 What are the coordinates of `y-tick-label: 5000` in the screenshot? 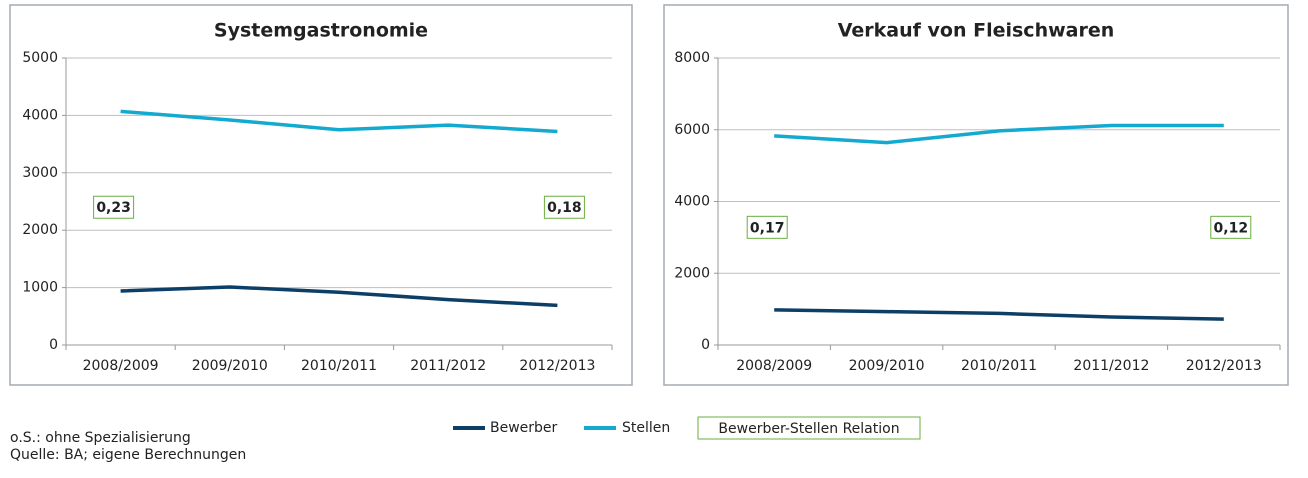 It's located at (40, 58).